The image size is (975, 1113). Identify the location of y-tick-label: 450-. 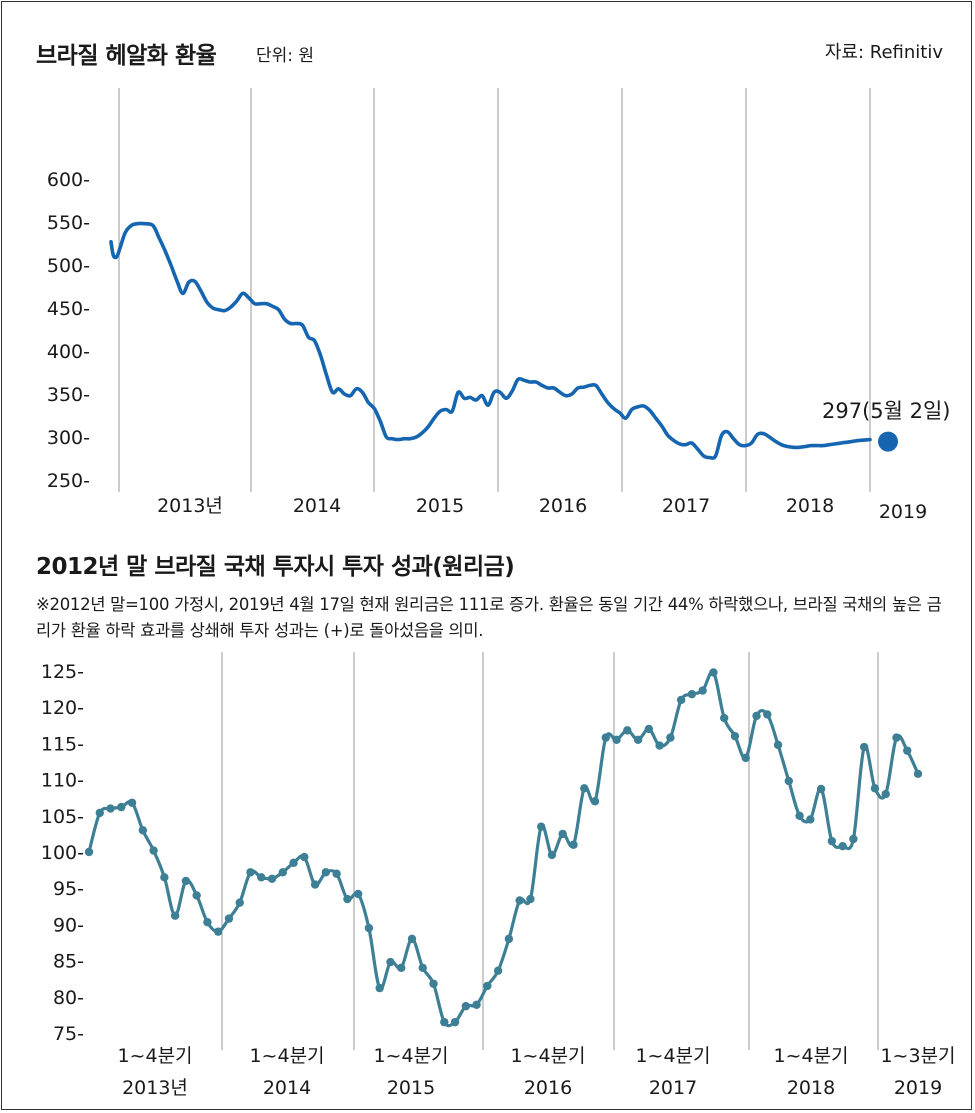
(68, 309).